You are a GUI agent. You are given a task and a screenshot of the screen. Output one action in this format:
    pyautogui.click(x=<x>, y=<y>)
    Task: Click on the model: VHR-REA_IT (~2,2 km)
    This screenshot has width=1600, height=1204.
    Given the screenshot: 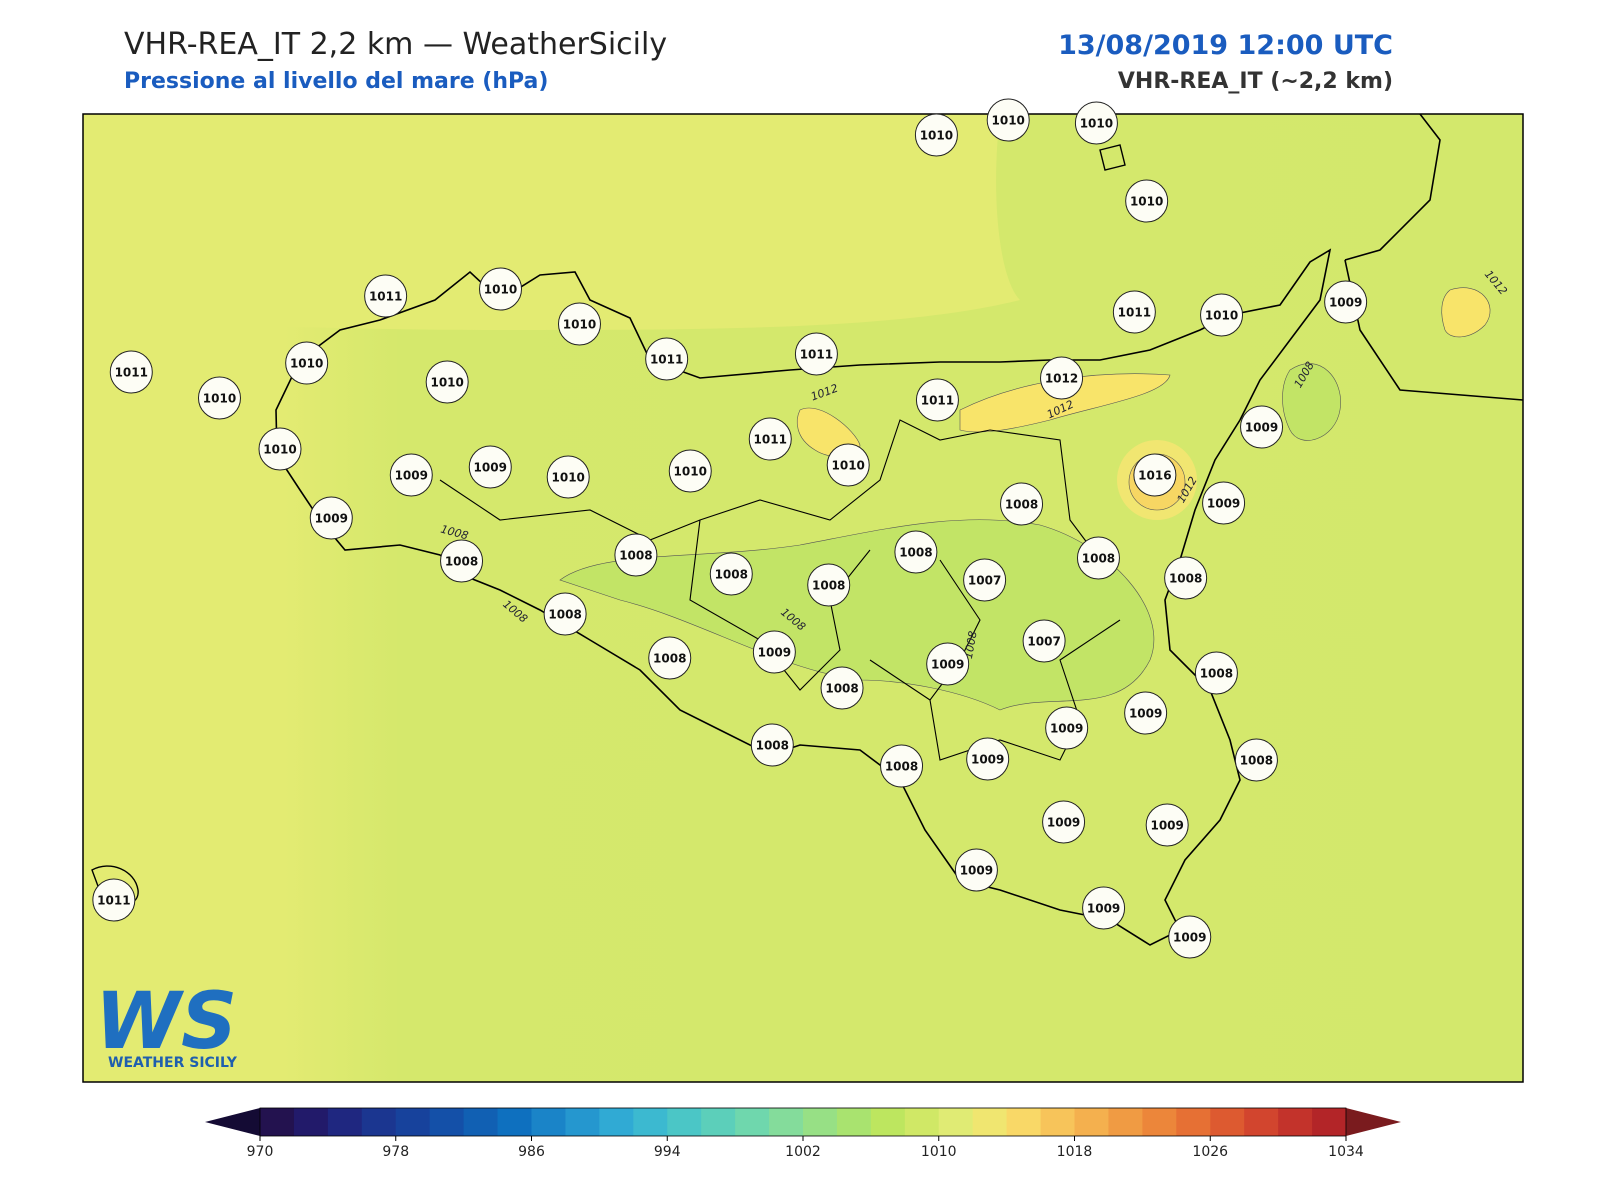 What is the action you would take?
    pyautogui.click(x=1255, y=81)
    